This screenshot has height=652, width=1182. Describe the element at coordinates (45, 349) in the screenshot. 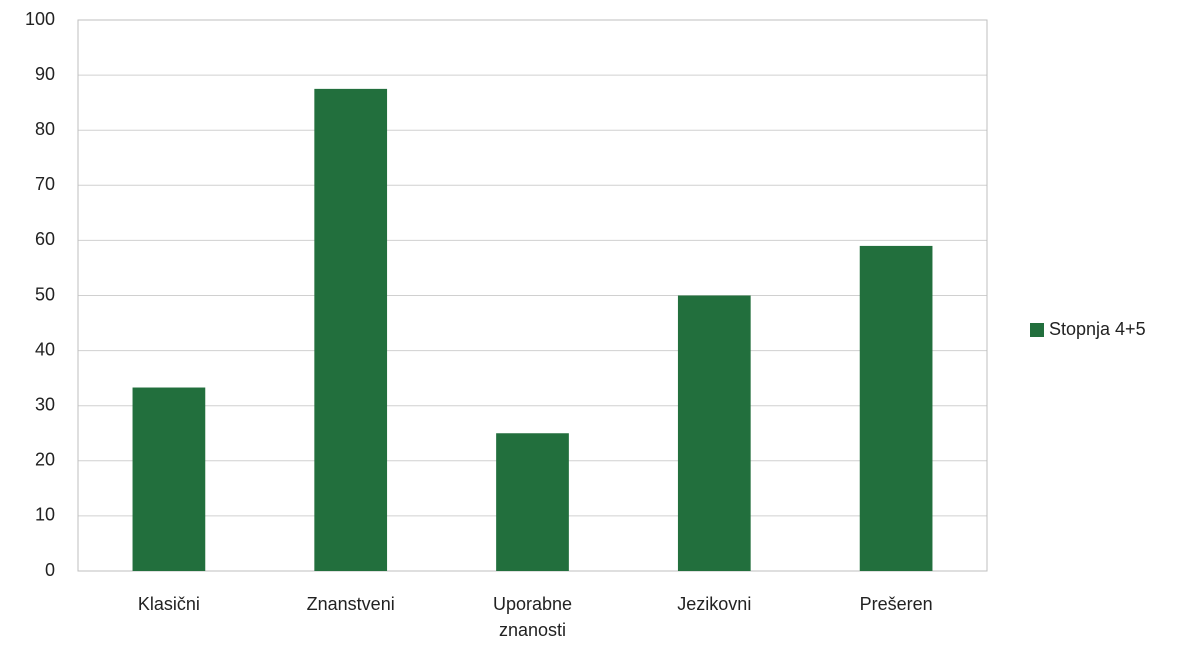

I see `y-tick-label: 40` at that location.